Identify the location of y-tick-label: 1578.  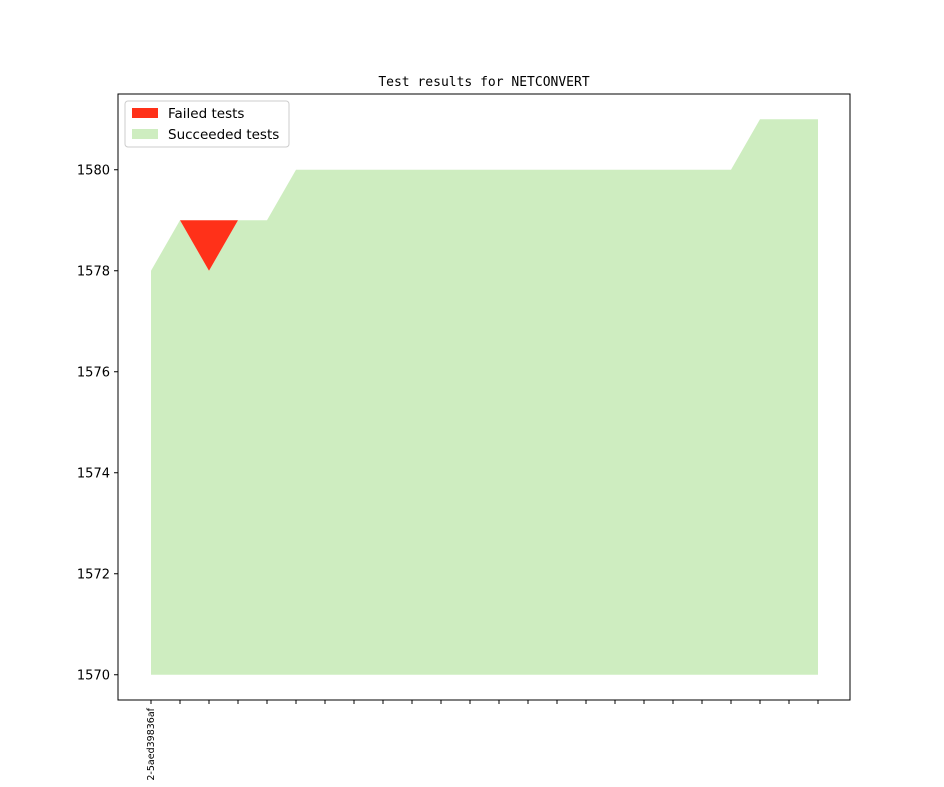
(93, 271).